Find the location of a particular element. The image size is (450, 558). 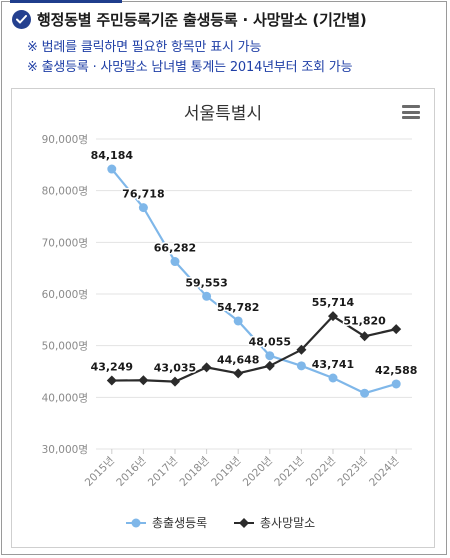

data-label-halo: 44,648 is located at coordinates (238, 359).